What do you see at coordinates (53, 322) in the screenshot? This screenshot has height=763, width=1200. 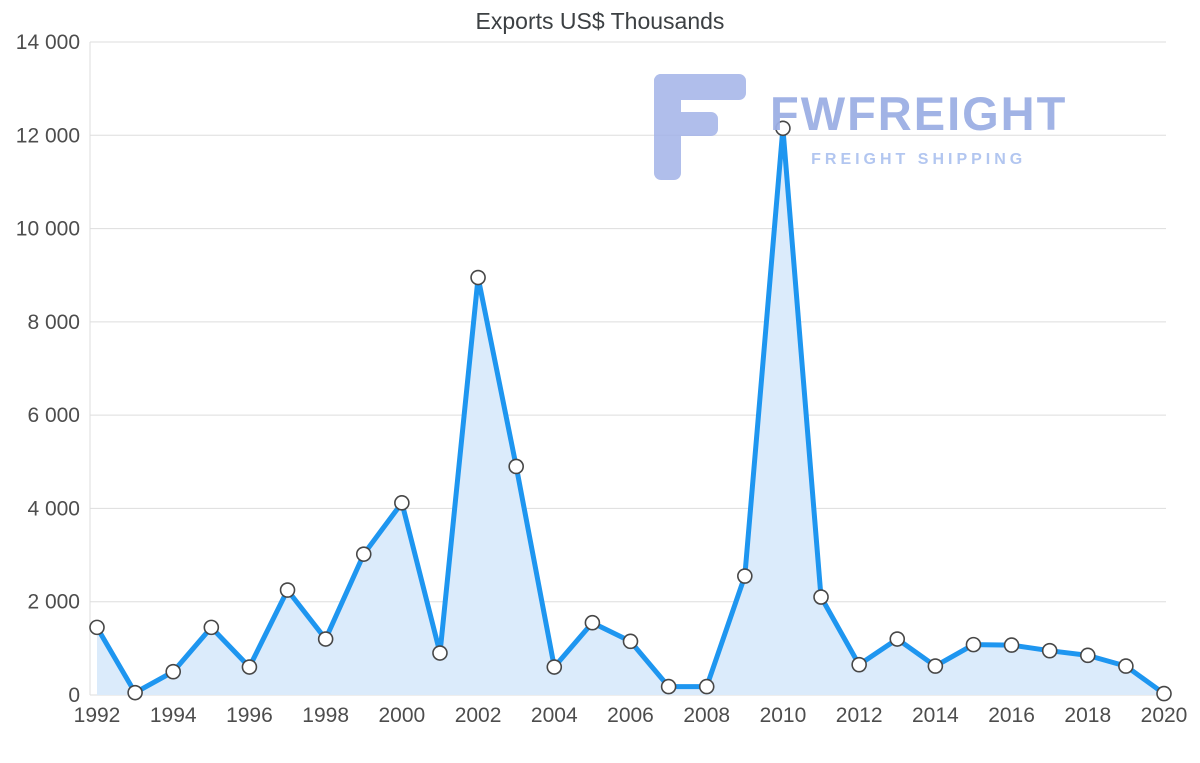 I see `y-tick-label: 8 000` at bounding box center [53, 322].